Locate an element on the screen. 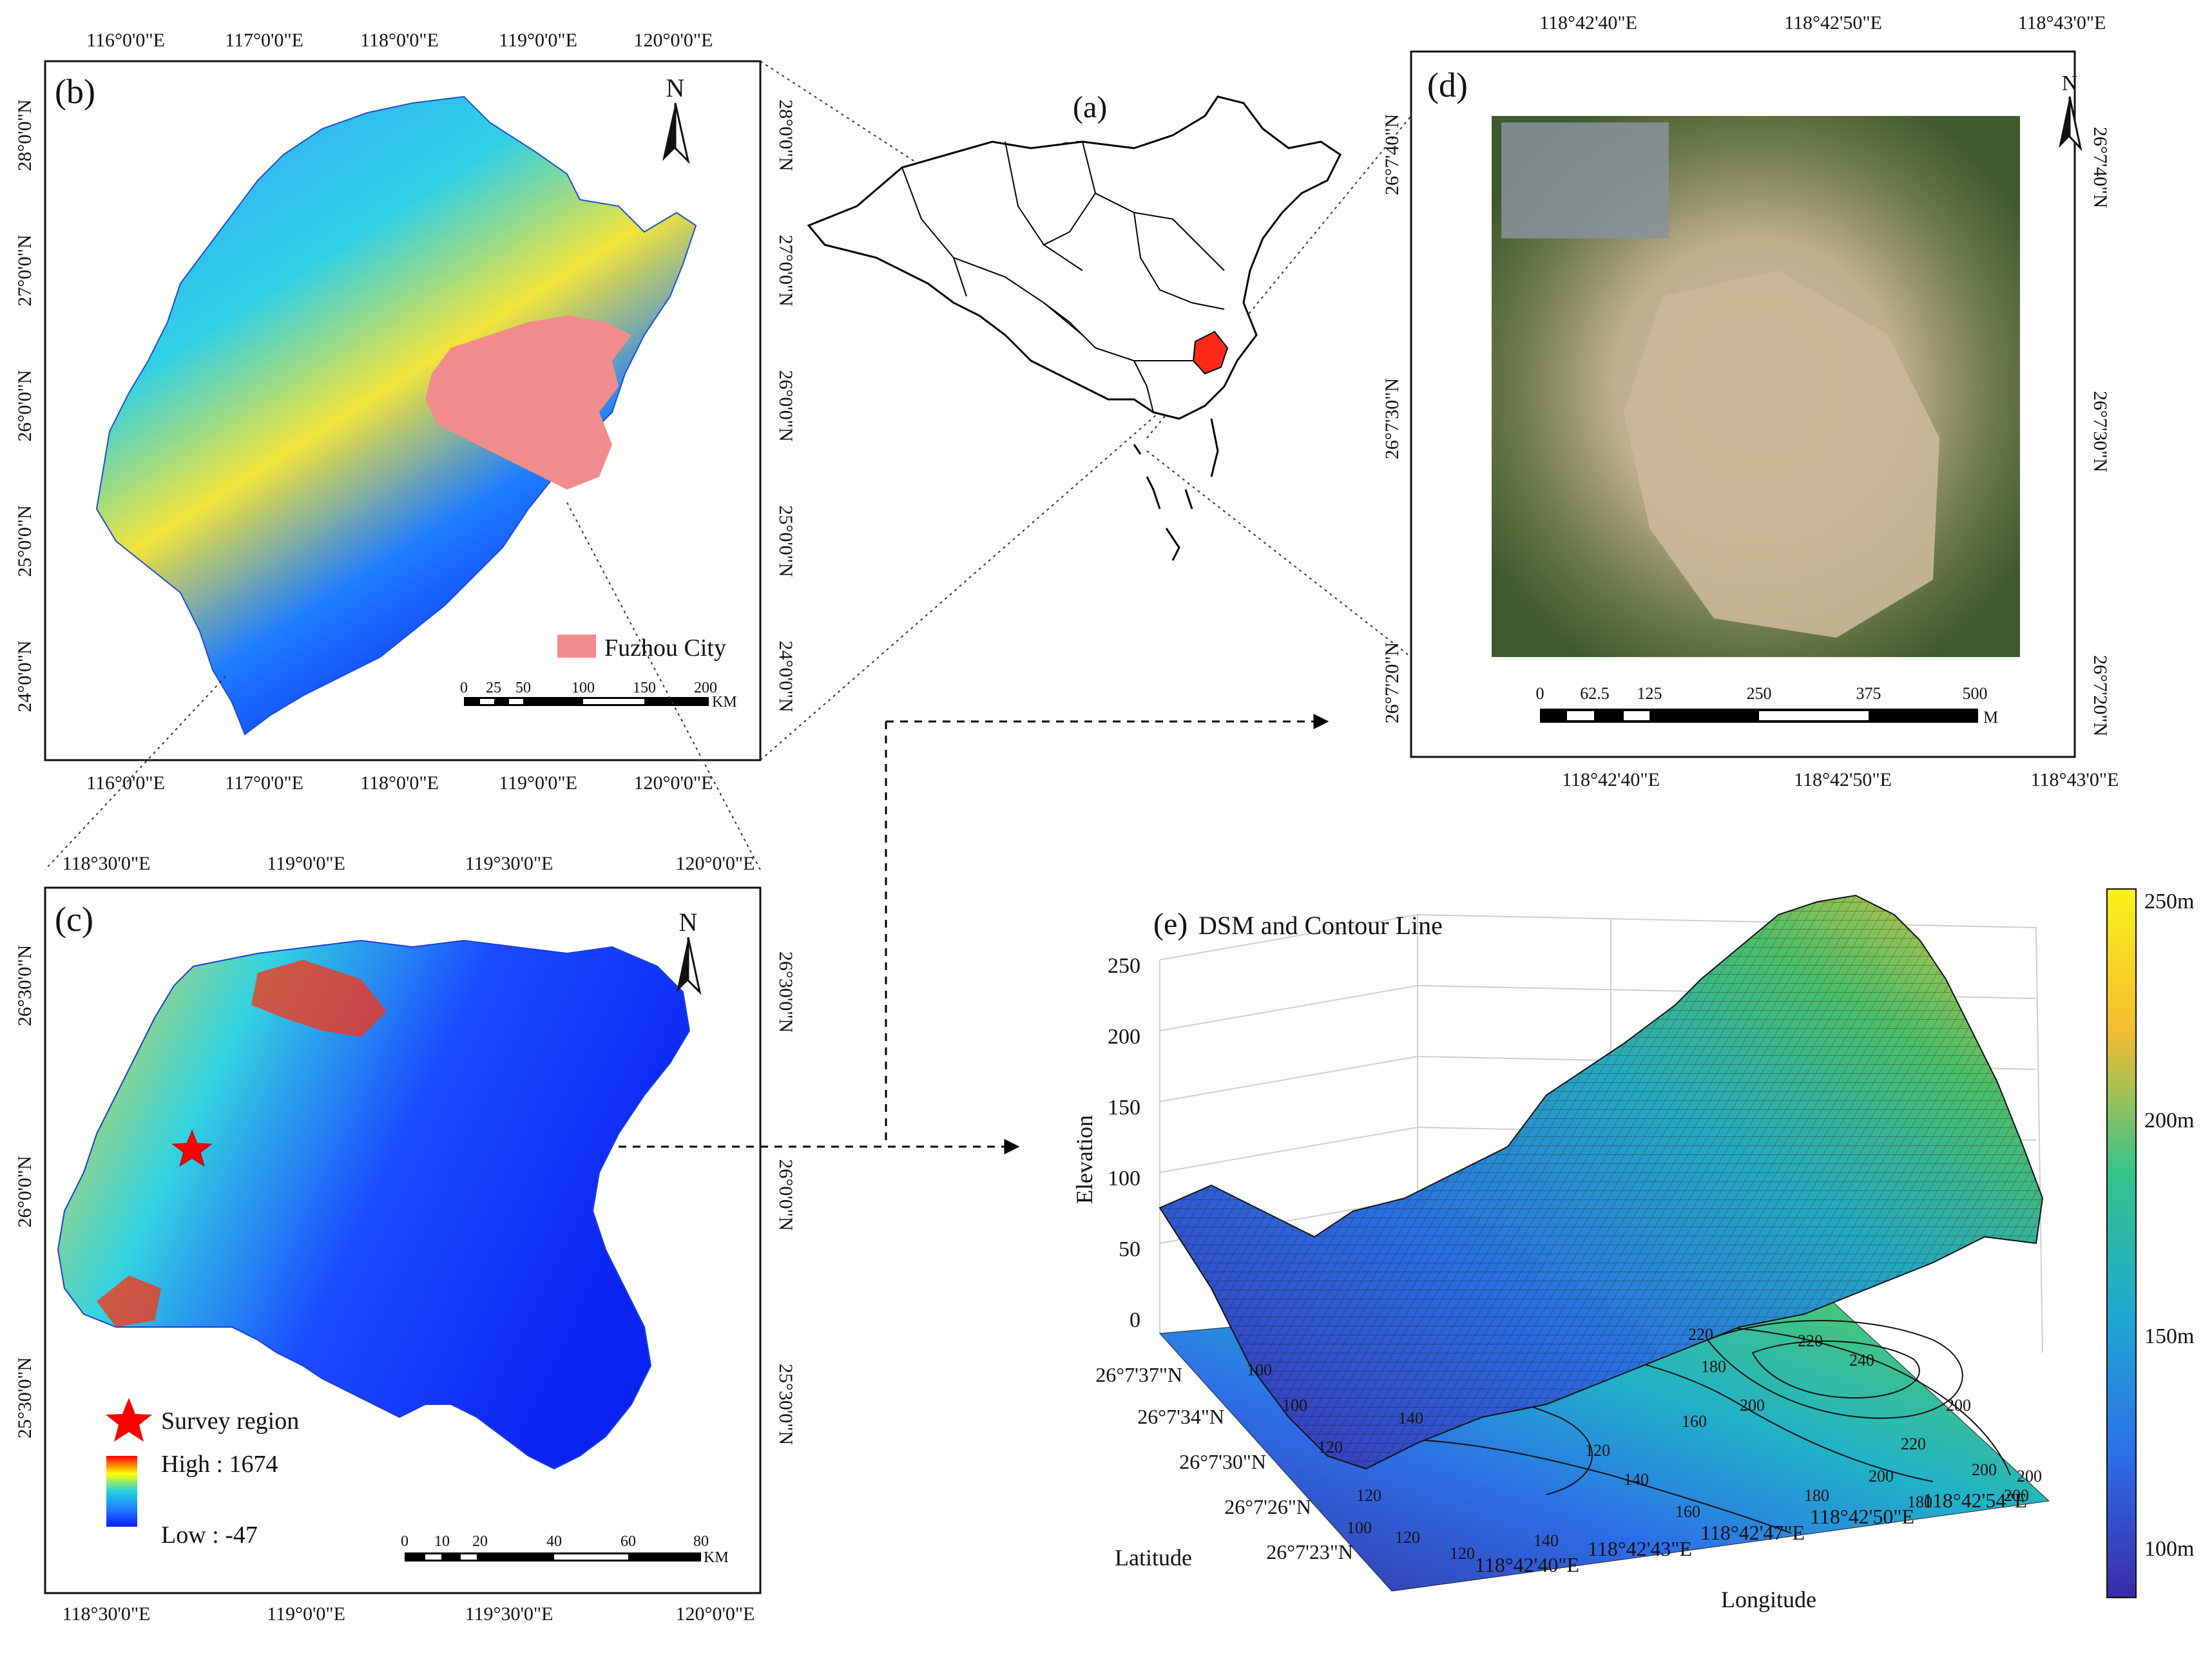  lon-axis-label: Longitude is located at coordinates (1768, 1600).